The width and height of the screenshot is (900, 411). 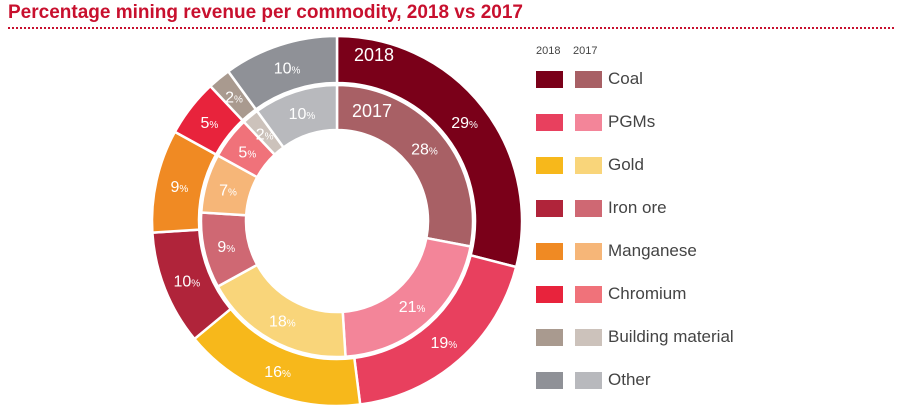 I want to click on label-2017-chromium: 5%, so click(x=247, y=152).